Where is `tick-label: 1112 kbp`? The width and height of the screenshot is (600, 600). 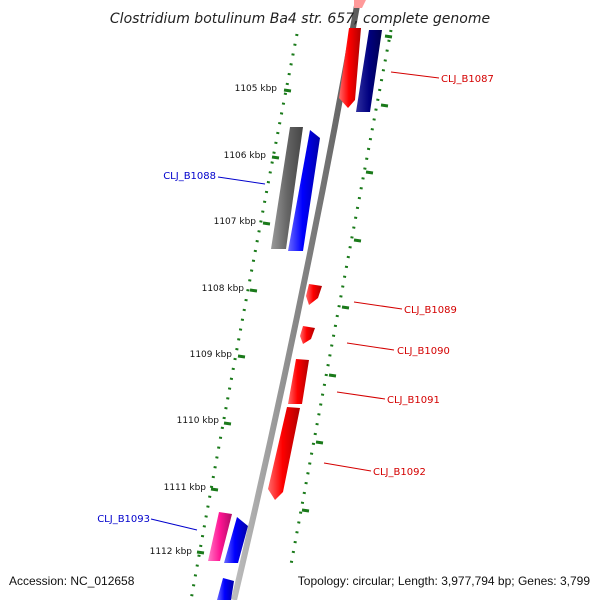 tick-label: 1112 kbp is located at coordinates (171, 552).